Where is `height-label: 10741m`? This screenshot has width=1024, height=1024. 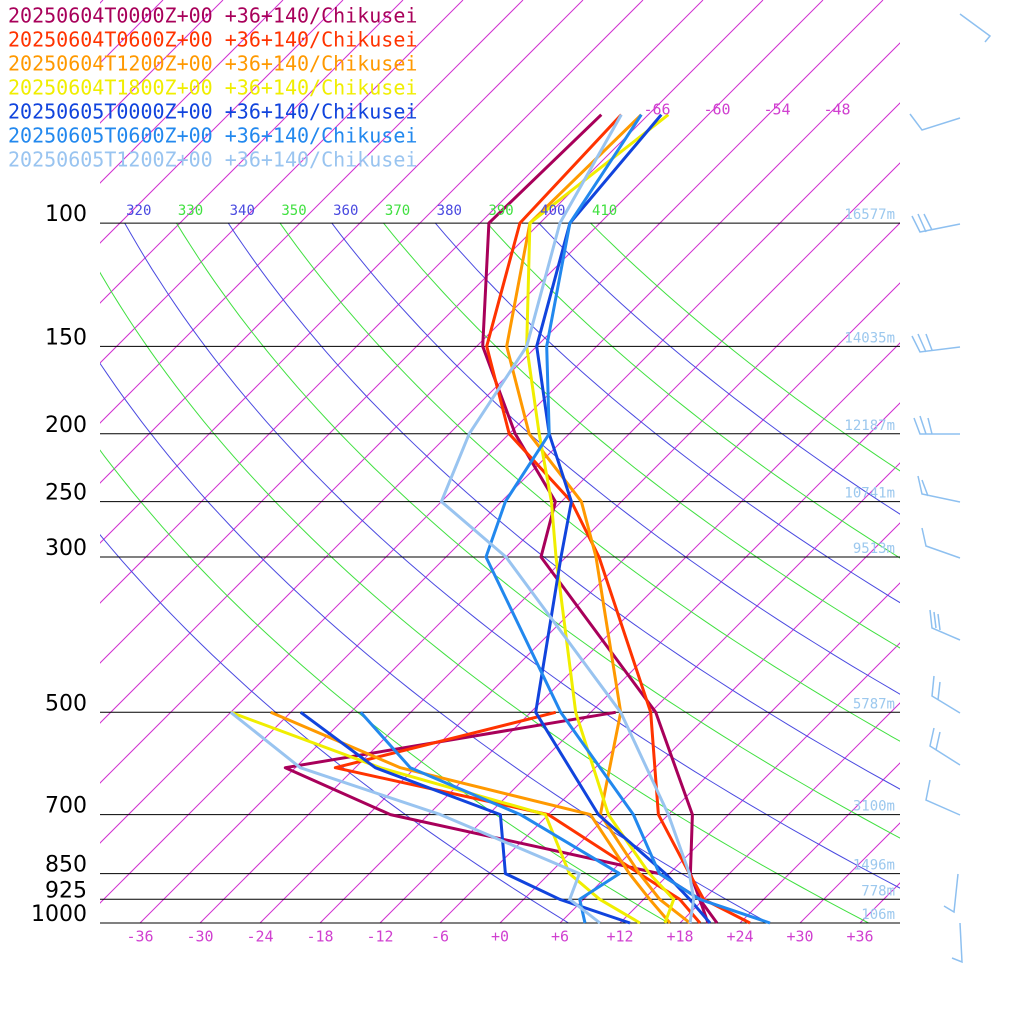
height-label: 10741m is located at coordinates (869, 494).